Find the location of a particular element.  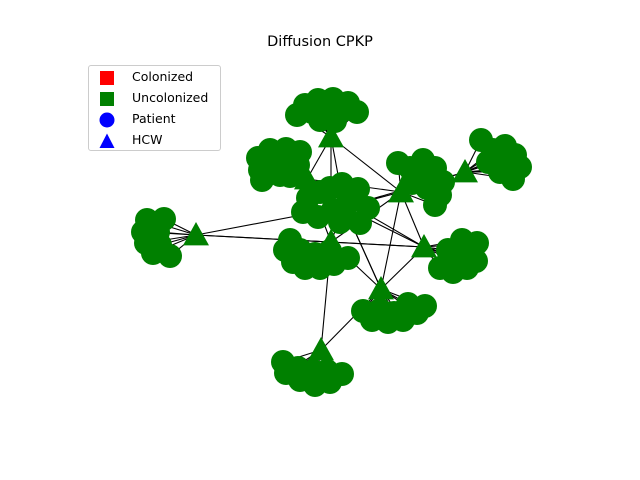

legend: Colonized Uncolonized Patient HCW is located at coordinates (154, 108).